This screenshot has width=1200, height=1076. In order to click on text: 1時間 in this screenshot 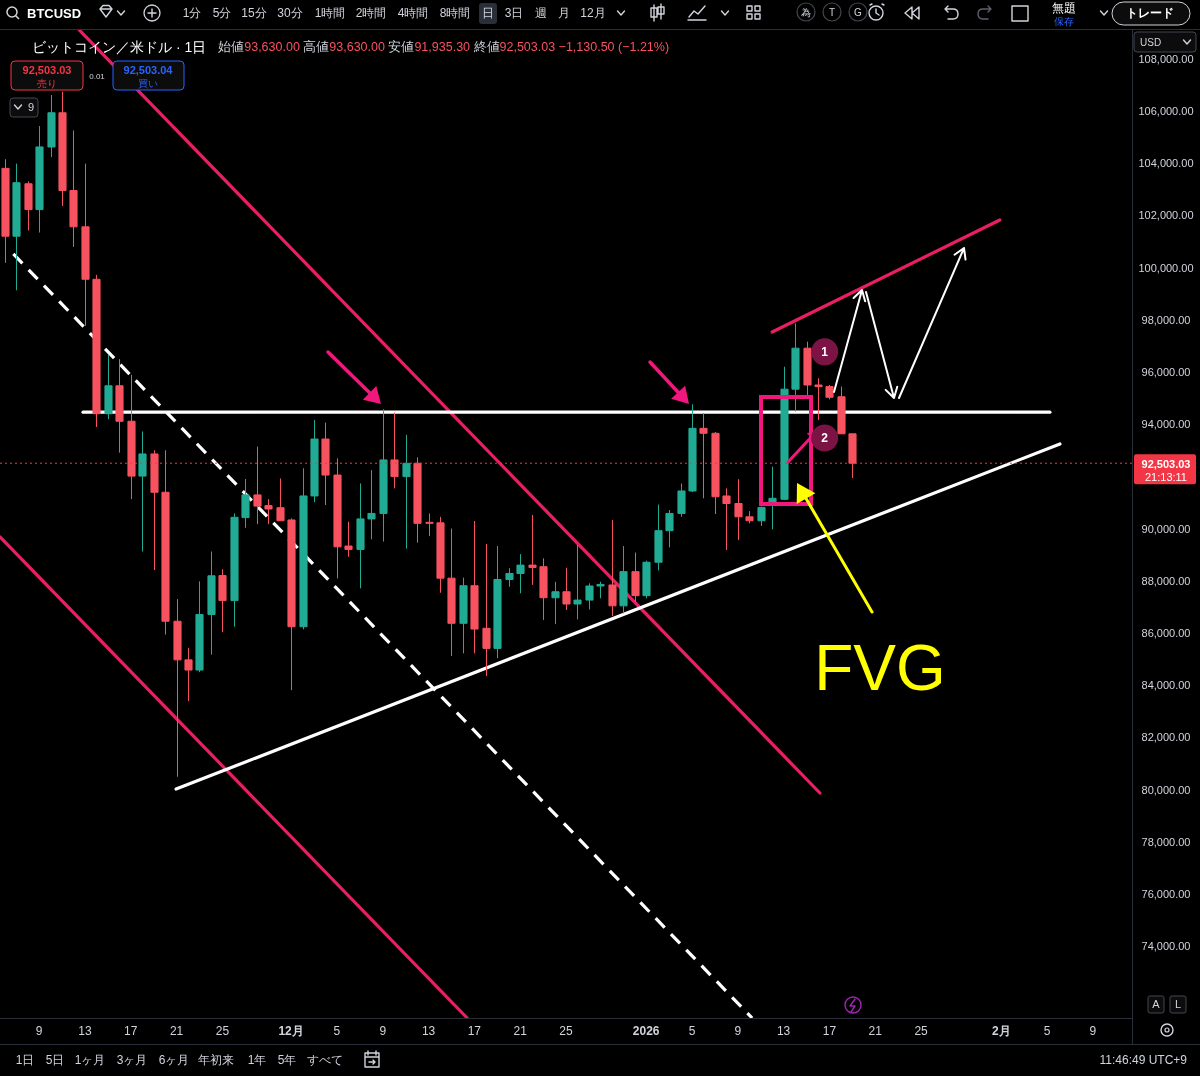, I will do `click(330, 13)`.